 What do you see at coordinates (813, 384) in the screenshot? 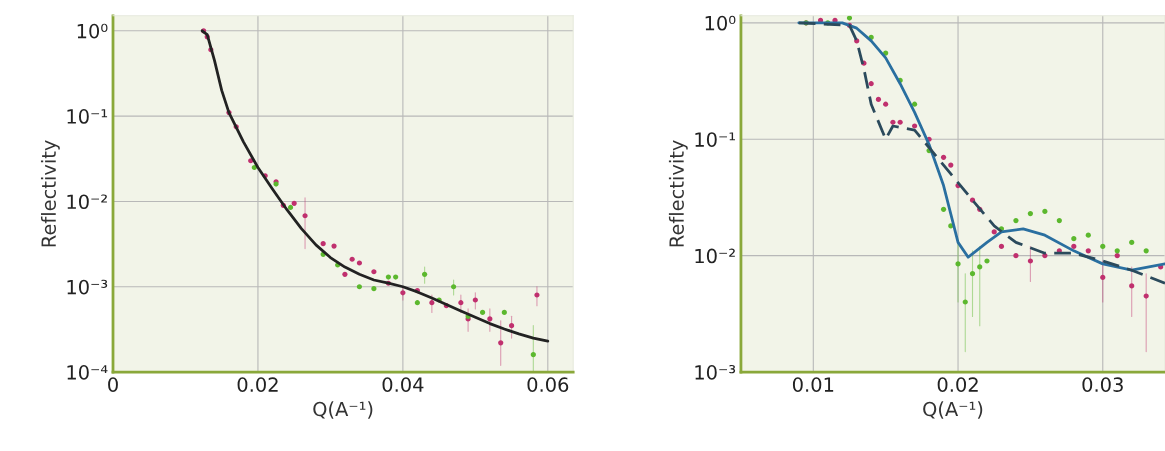
I see `x-tick-label: 0.01` at bounding box center [813, 384].